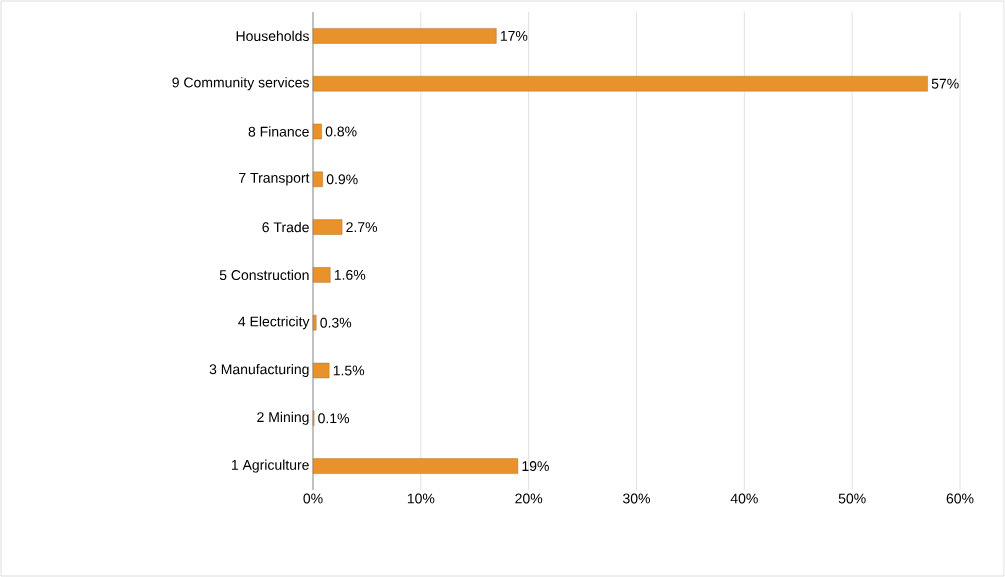 Image resolution: width=1005 pixels, height=577 pixels. Describe the element at coordinates (350, 274) in the screenshot. I see `data-label: 1.6%` at that location.